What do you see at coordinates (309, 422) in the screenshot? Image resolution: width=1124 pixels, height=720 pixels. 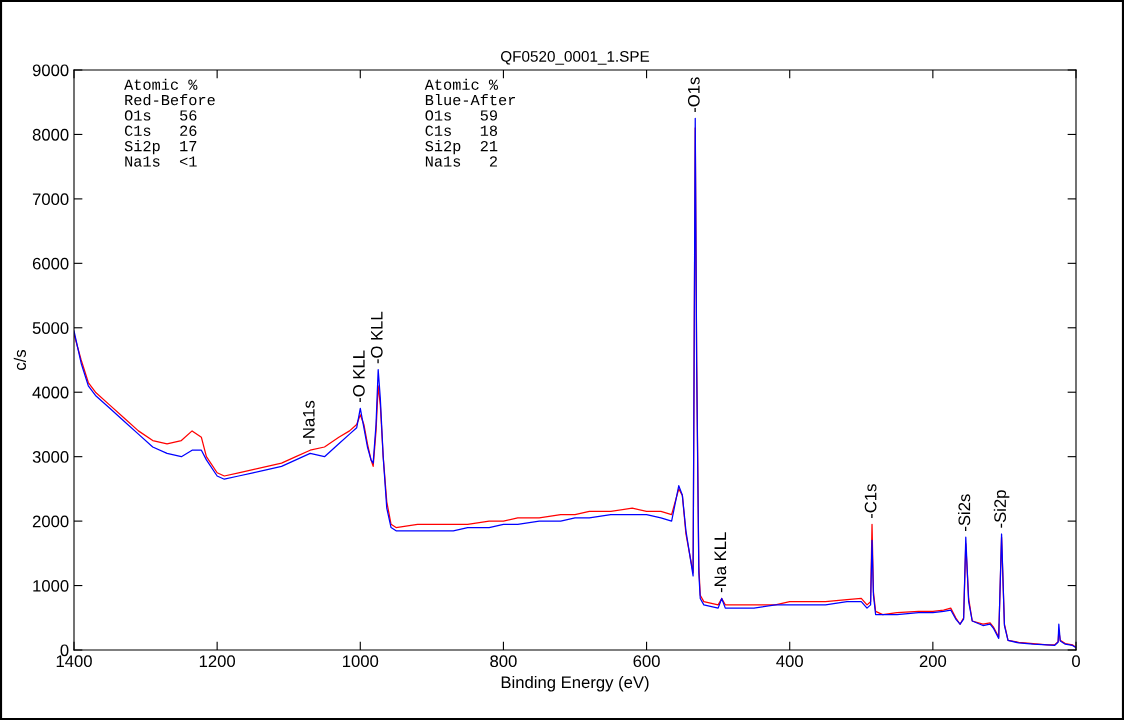 I see `annotation: -Na1s` at bounding box center [309, 422].